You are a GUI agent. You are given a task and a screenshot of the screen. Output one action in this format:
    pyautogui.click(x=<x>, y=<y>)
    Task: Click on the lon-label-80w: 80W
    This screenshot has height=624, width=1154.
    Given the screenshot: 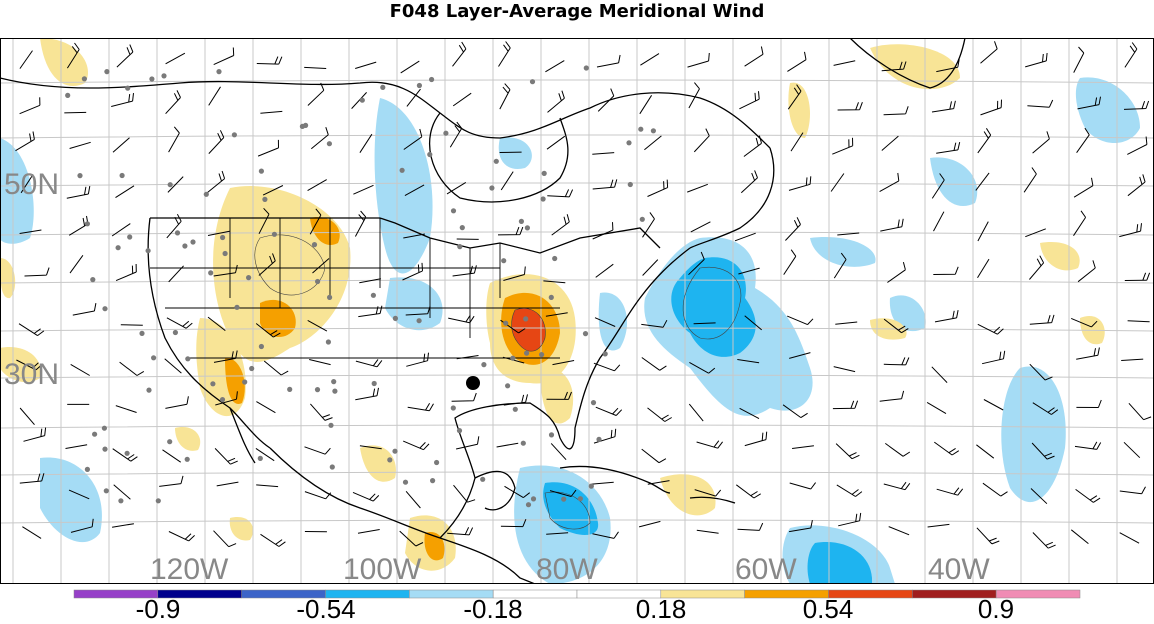 What is the action you would take?
    pyautogui.click(x=567, y=569)
    